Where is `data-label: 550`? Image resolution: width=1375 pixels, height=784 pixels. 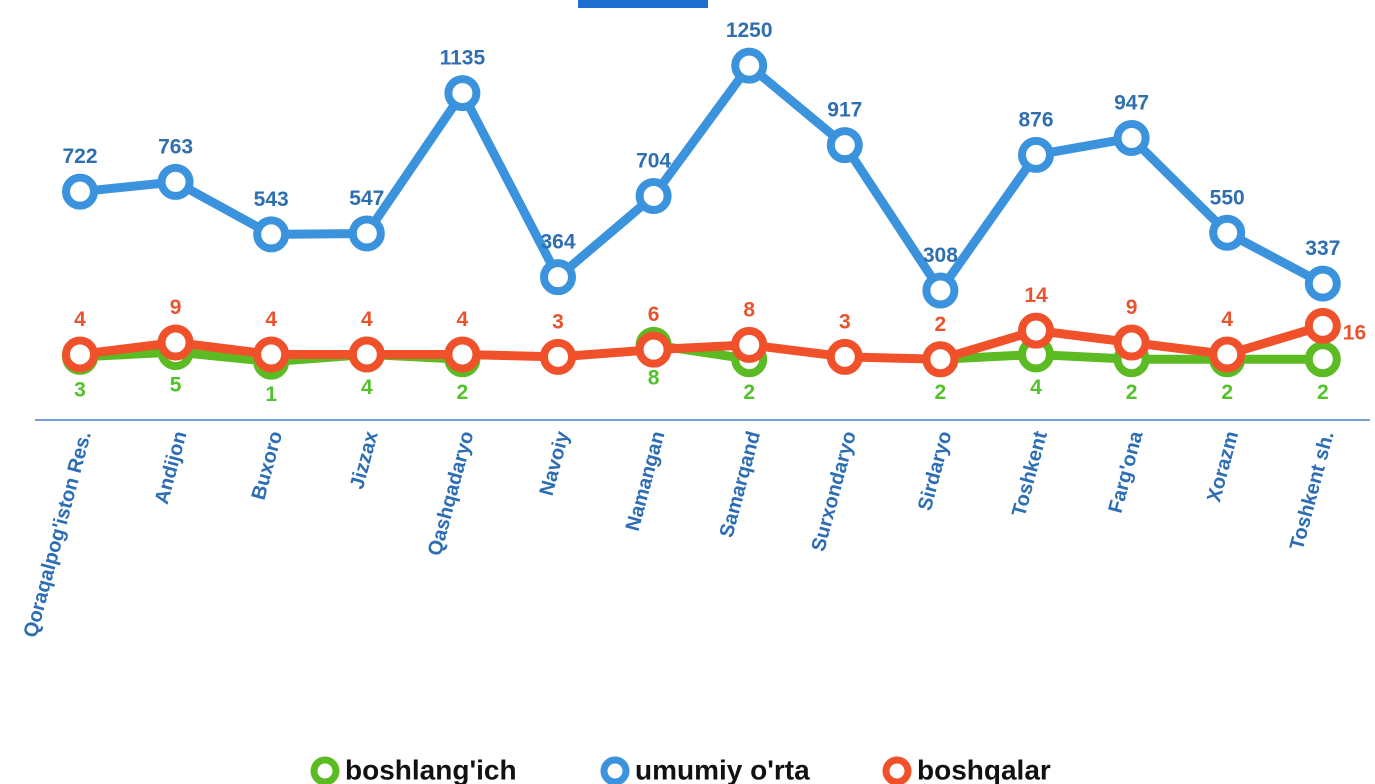 data-label: 550 is located at coordinates (1227, 197).